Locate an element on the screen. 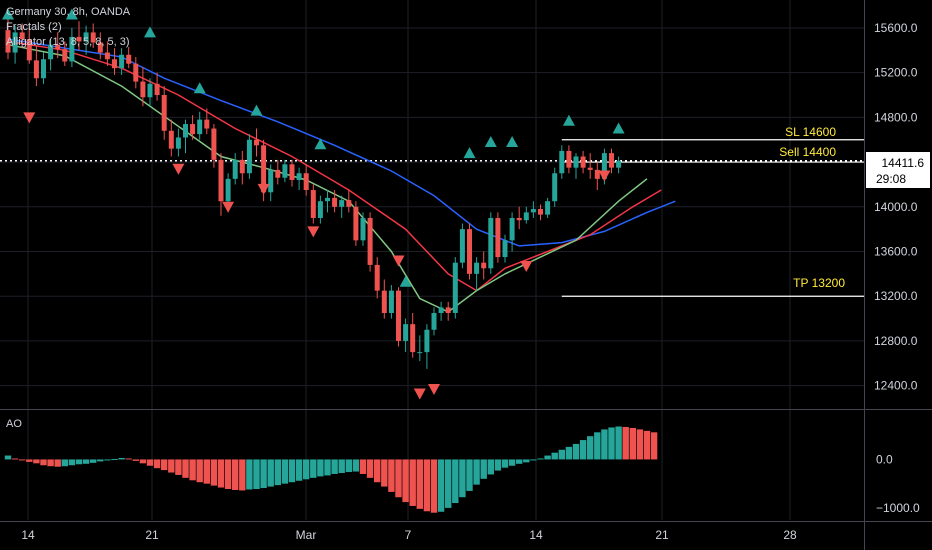 Image resolution: width=932 pixels, height=550 pixels. tp-label: TP 13200 is located at coordinates (819, 283).